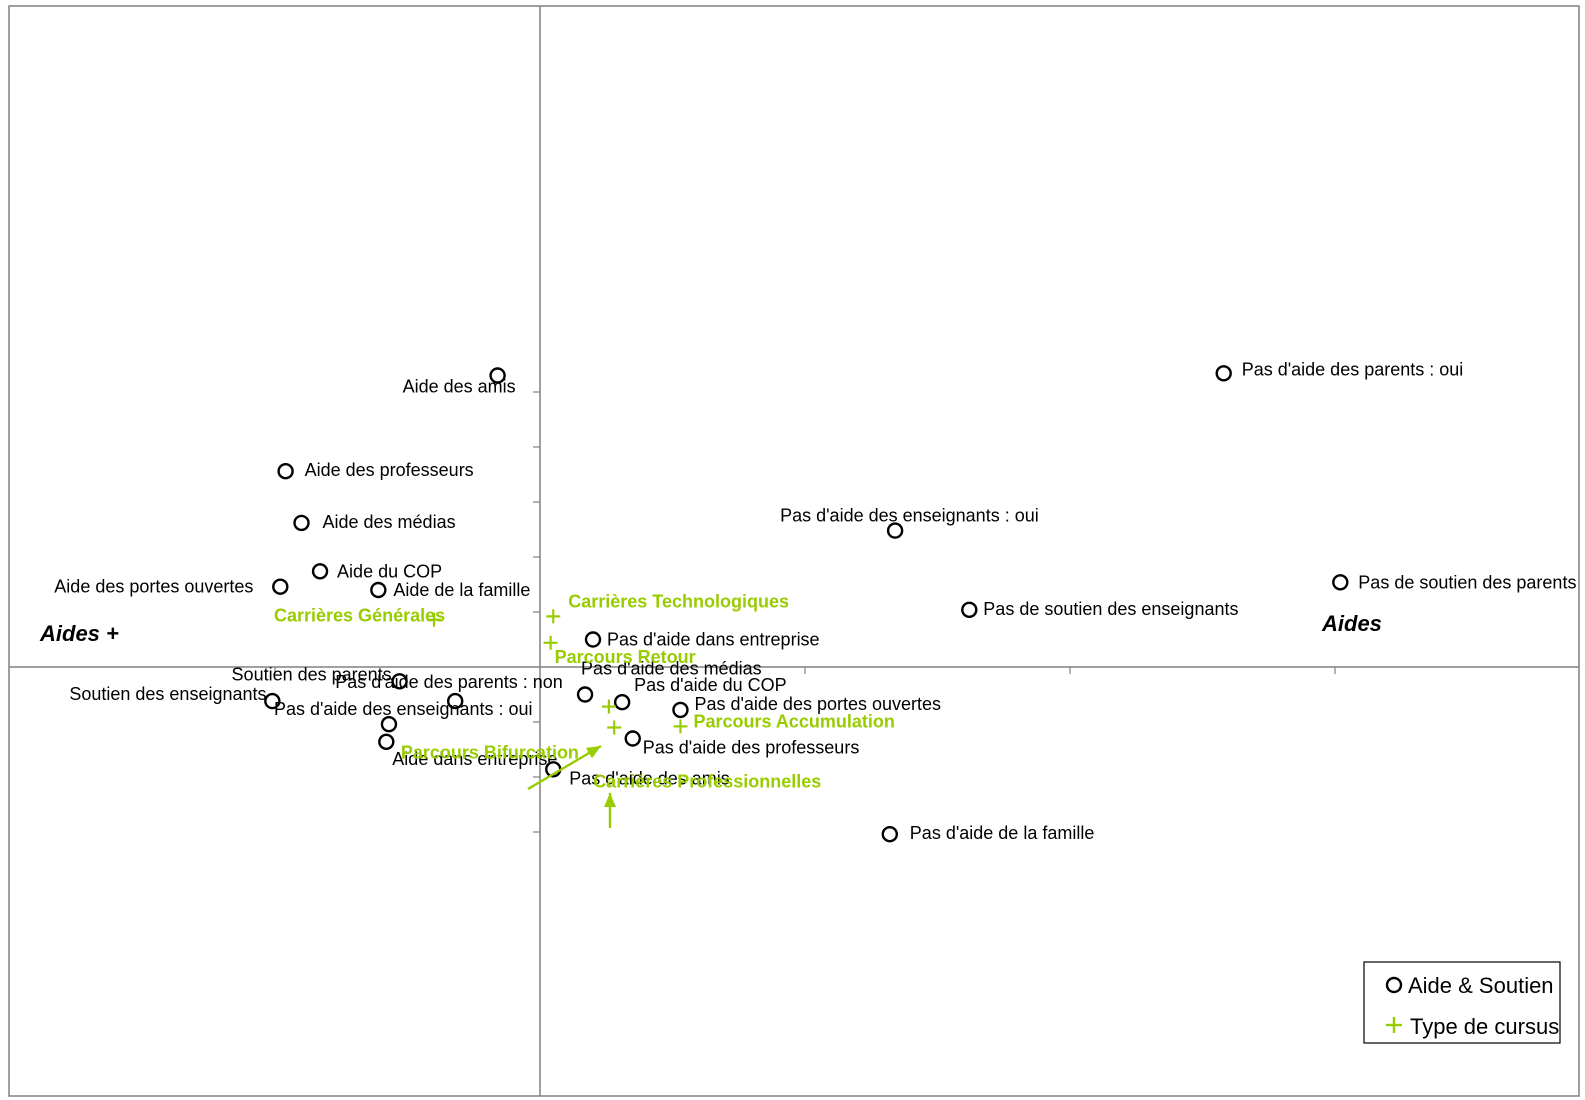 This screenshot has height=1100, width=1585. I want to click on point-label: Pas d'aide des amis, so click(649, 778).